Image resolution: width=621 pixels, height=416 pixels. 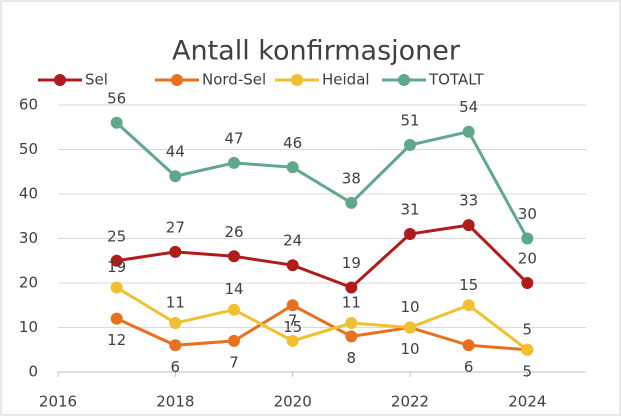 What do you see at coordinates (58, 402) in the screenshot?
I see `x-tick-label: 2016` at bounding box center [58, 402].